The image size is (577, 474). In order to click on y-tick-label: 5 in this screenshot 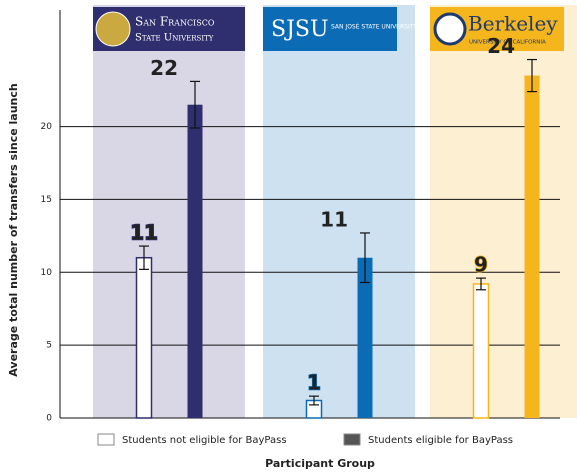, I will do `click(49, 346)`.